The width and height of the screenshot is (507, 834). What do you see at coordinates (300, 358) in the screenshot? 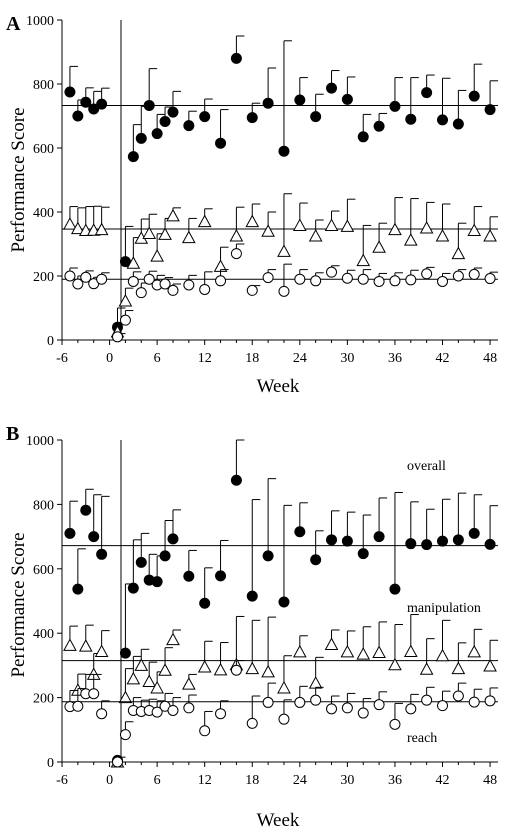
I see `panel-a-x-tick-label: 24` at bounding box center [300, 358].